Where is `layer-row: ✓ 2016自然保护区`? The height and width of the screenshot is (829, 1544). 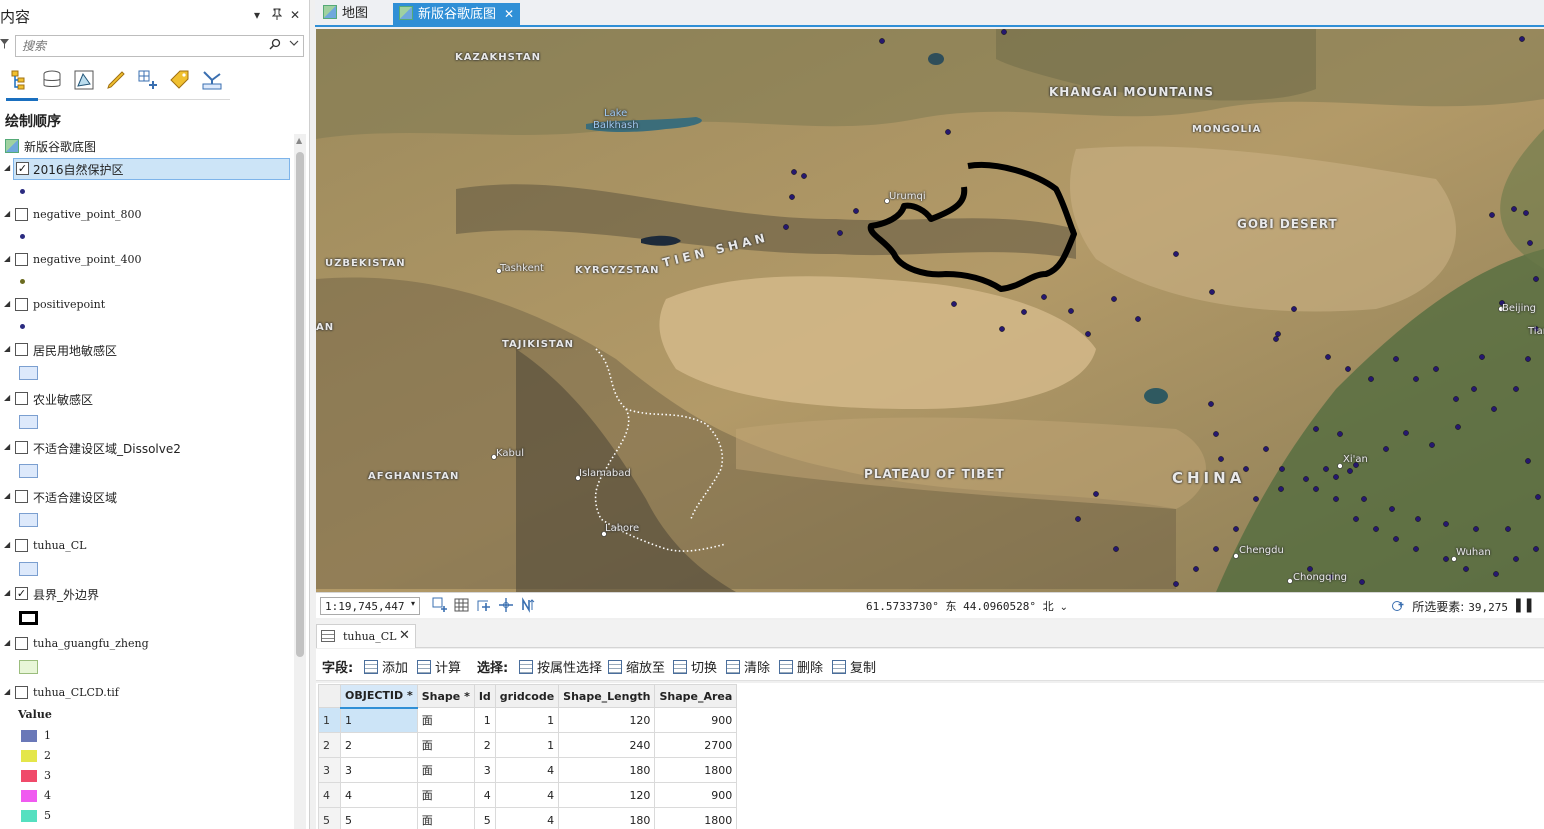
layer-row: ✓ 2016自然保护区 is located at coordinates (151, 169).